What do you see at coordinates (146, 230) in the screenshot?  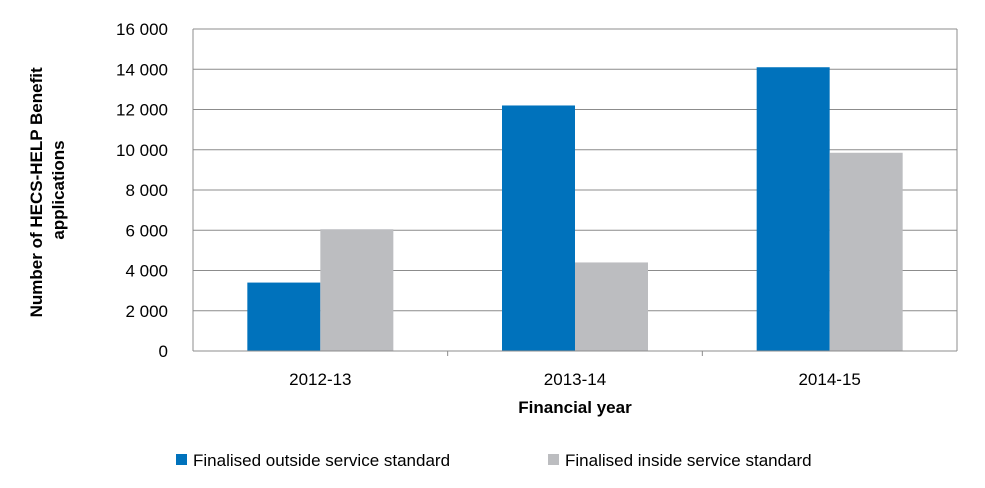 I see `y-tick-label: 6 000` at bounding box center [146, 230].